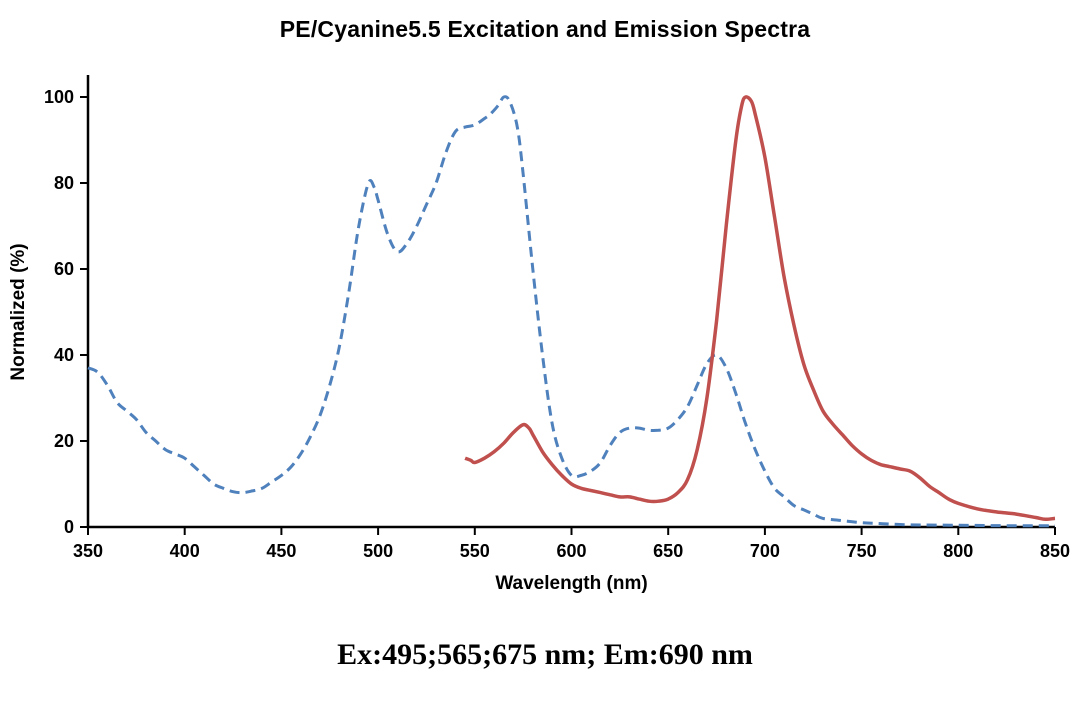 Image resolution: width=1090 pixels, height=704 pixels. What do you see at coordinates (958, 551) in the screenshot?
I see `x-tick-label: 800` at bounding box center [958, 551].